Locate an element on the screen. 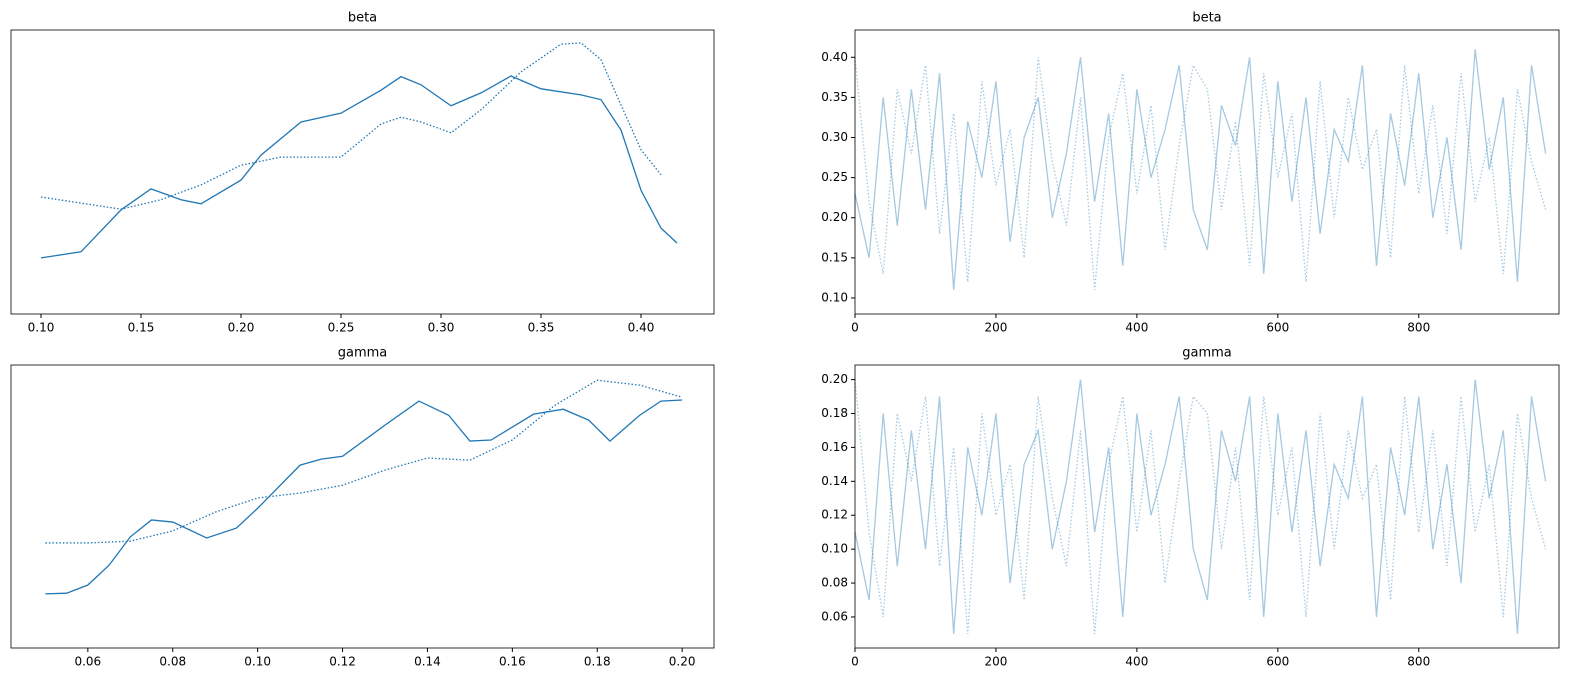 Image resolution: width=1569 pixels, height=680 pixels. y-tick-label: 0.35 is located at coordinates (834, 97).